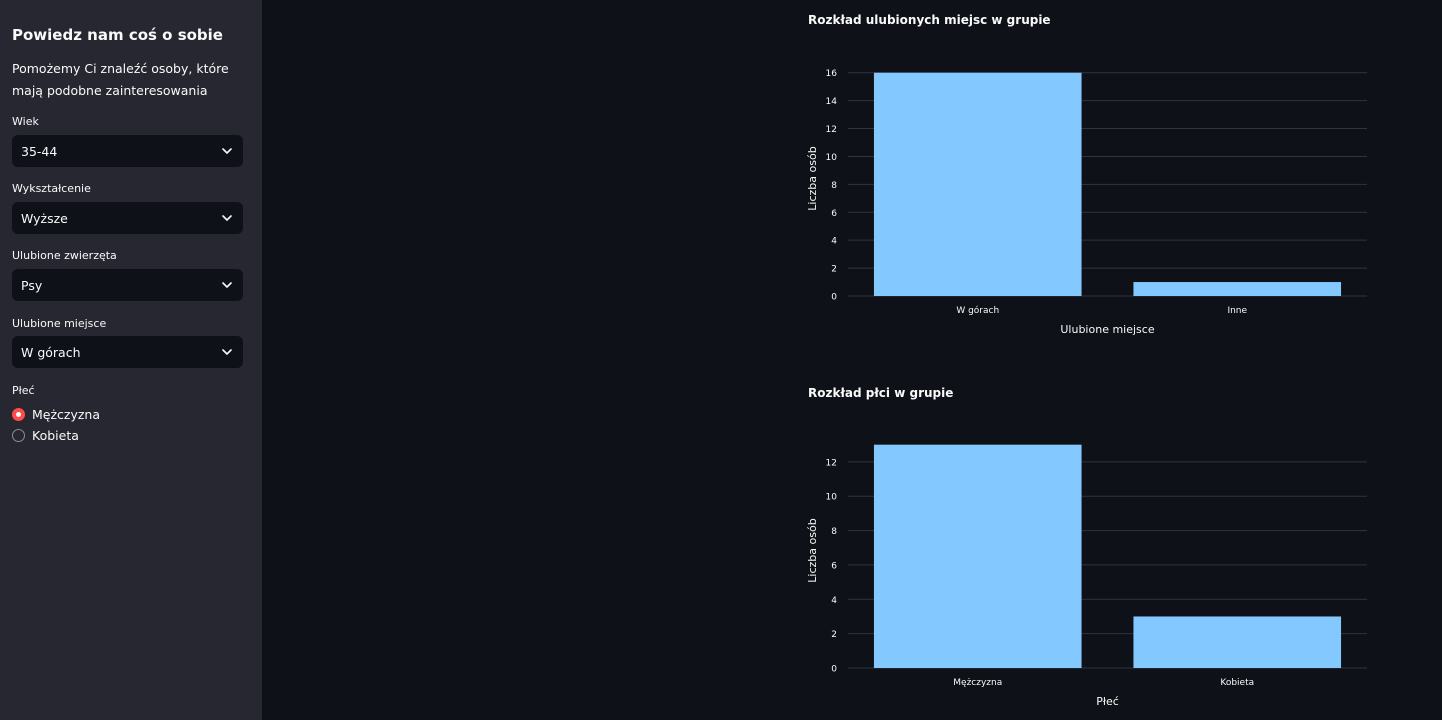  I want to click on sidebar-title: Powiedz nam coś o sobie, so click(117, 35).